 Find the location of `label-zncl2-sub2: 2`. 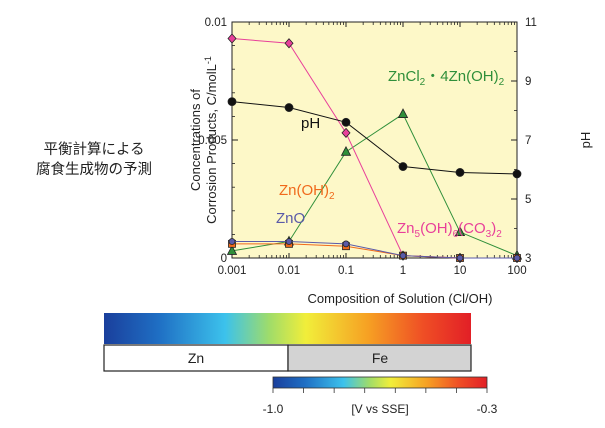

label-zncl2-sub2: 2 is located at coordinates (502, 82).